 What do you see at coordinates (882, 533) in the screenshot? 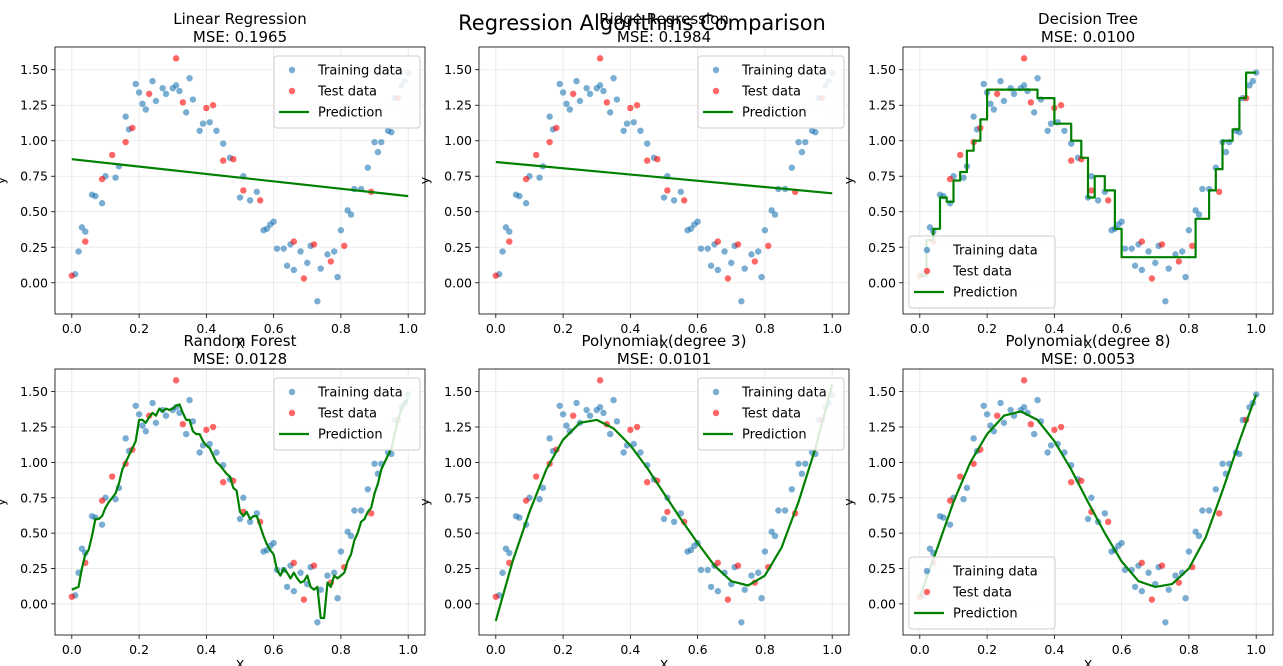
I see `y-tick-label: 0.50` at bounding box center [882, 533].